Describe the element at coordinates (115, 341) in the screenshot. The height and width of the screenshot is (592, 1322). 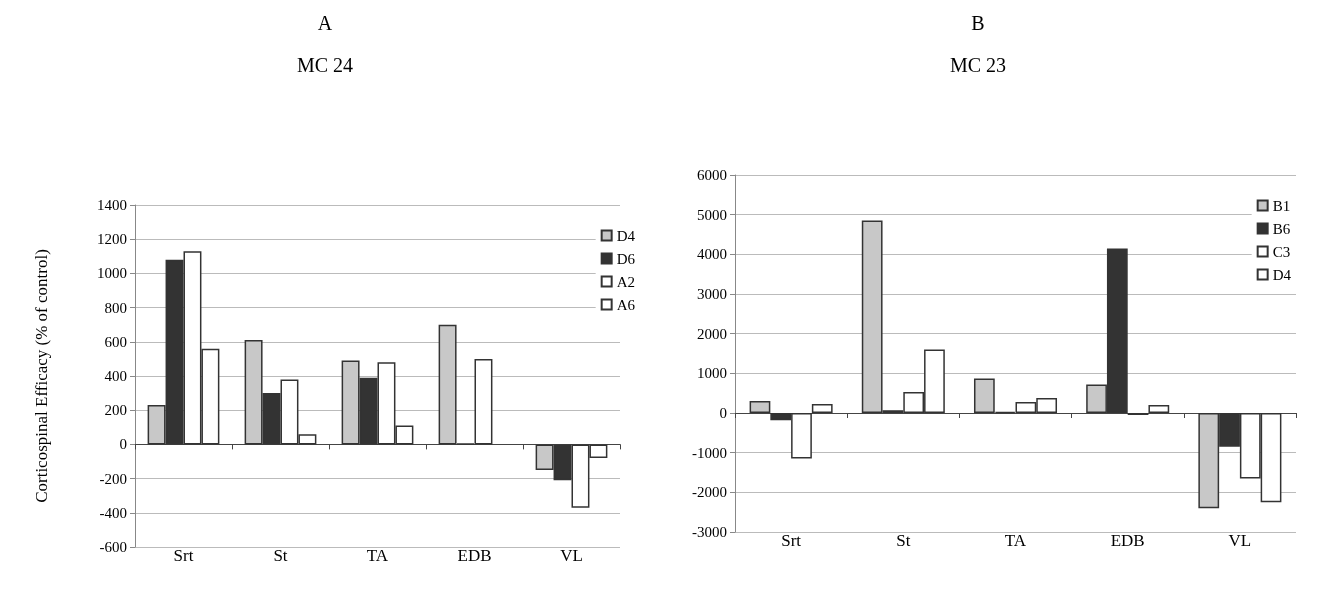
I see `y-tick-label: 600` at that location.